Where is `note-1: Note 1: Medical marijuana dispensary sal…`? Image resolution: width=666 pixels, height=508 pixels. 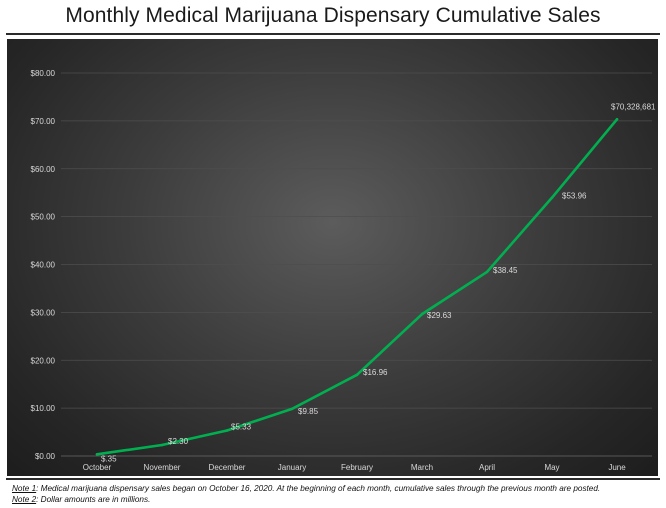
note-1: Note 1: Medical marijuana dispensary sal… is located at coordinates (334, 488).